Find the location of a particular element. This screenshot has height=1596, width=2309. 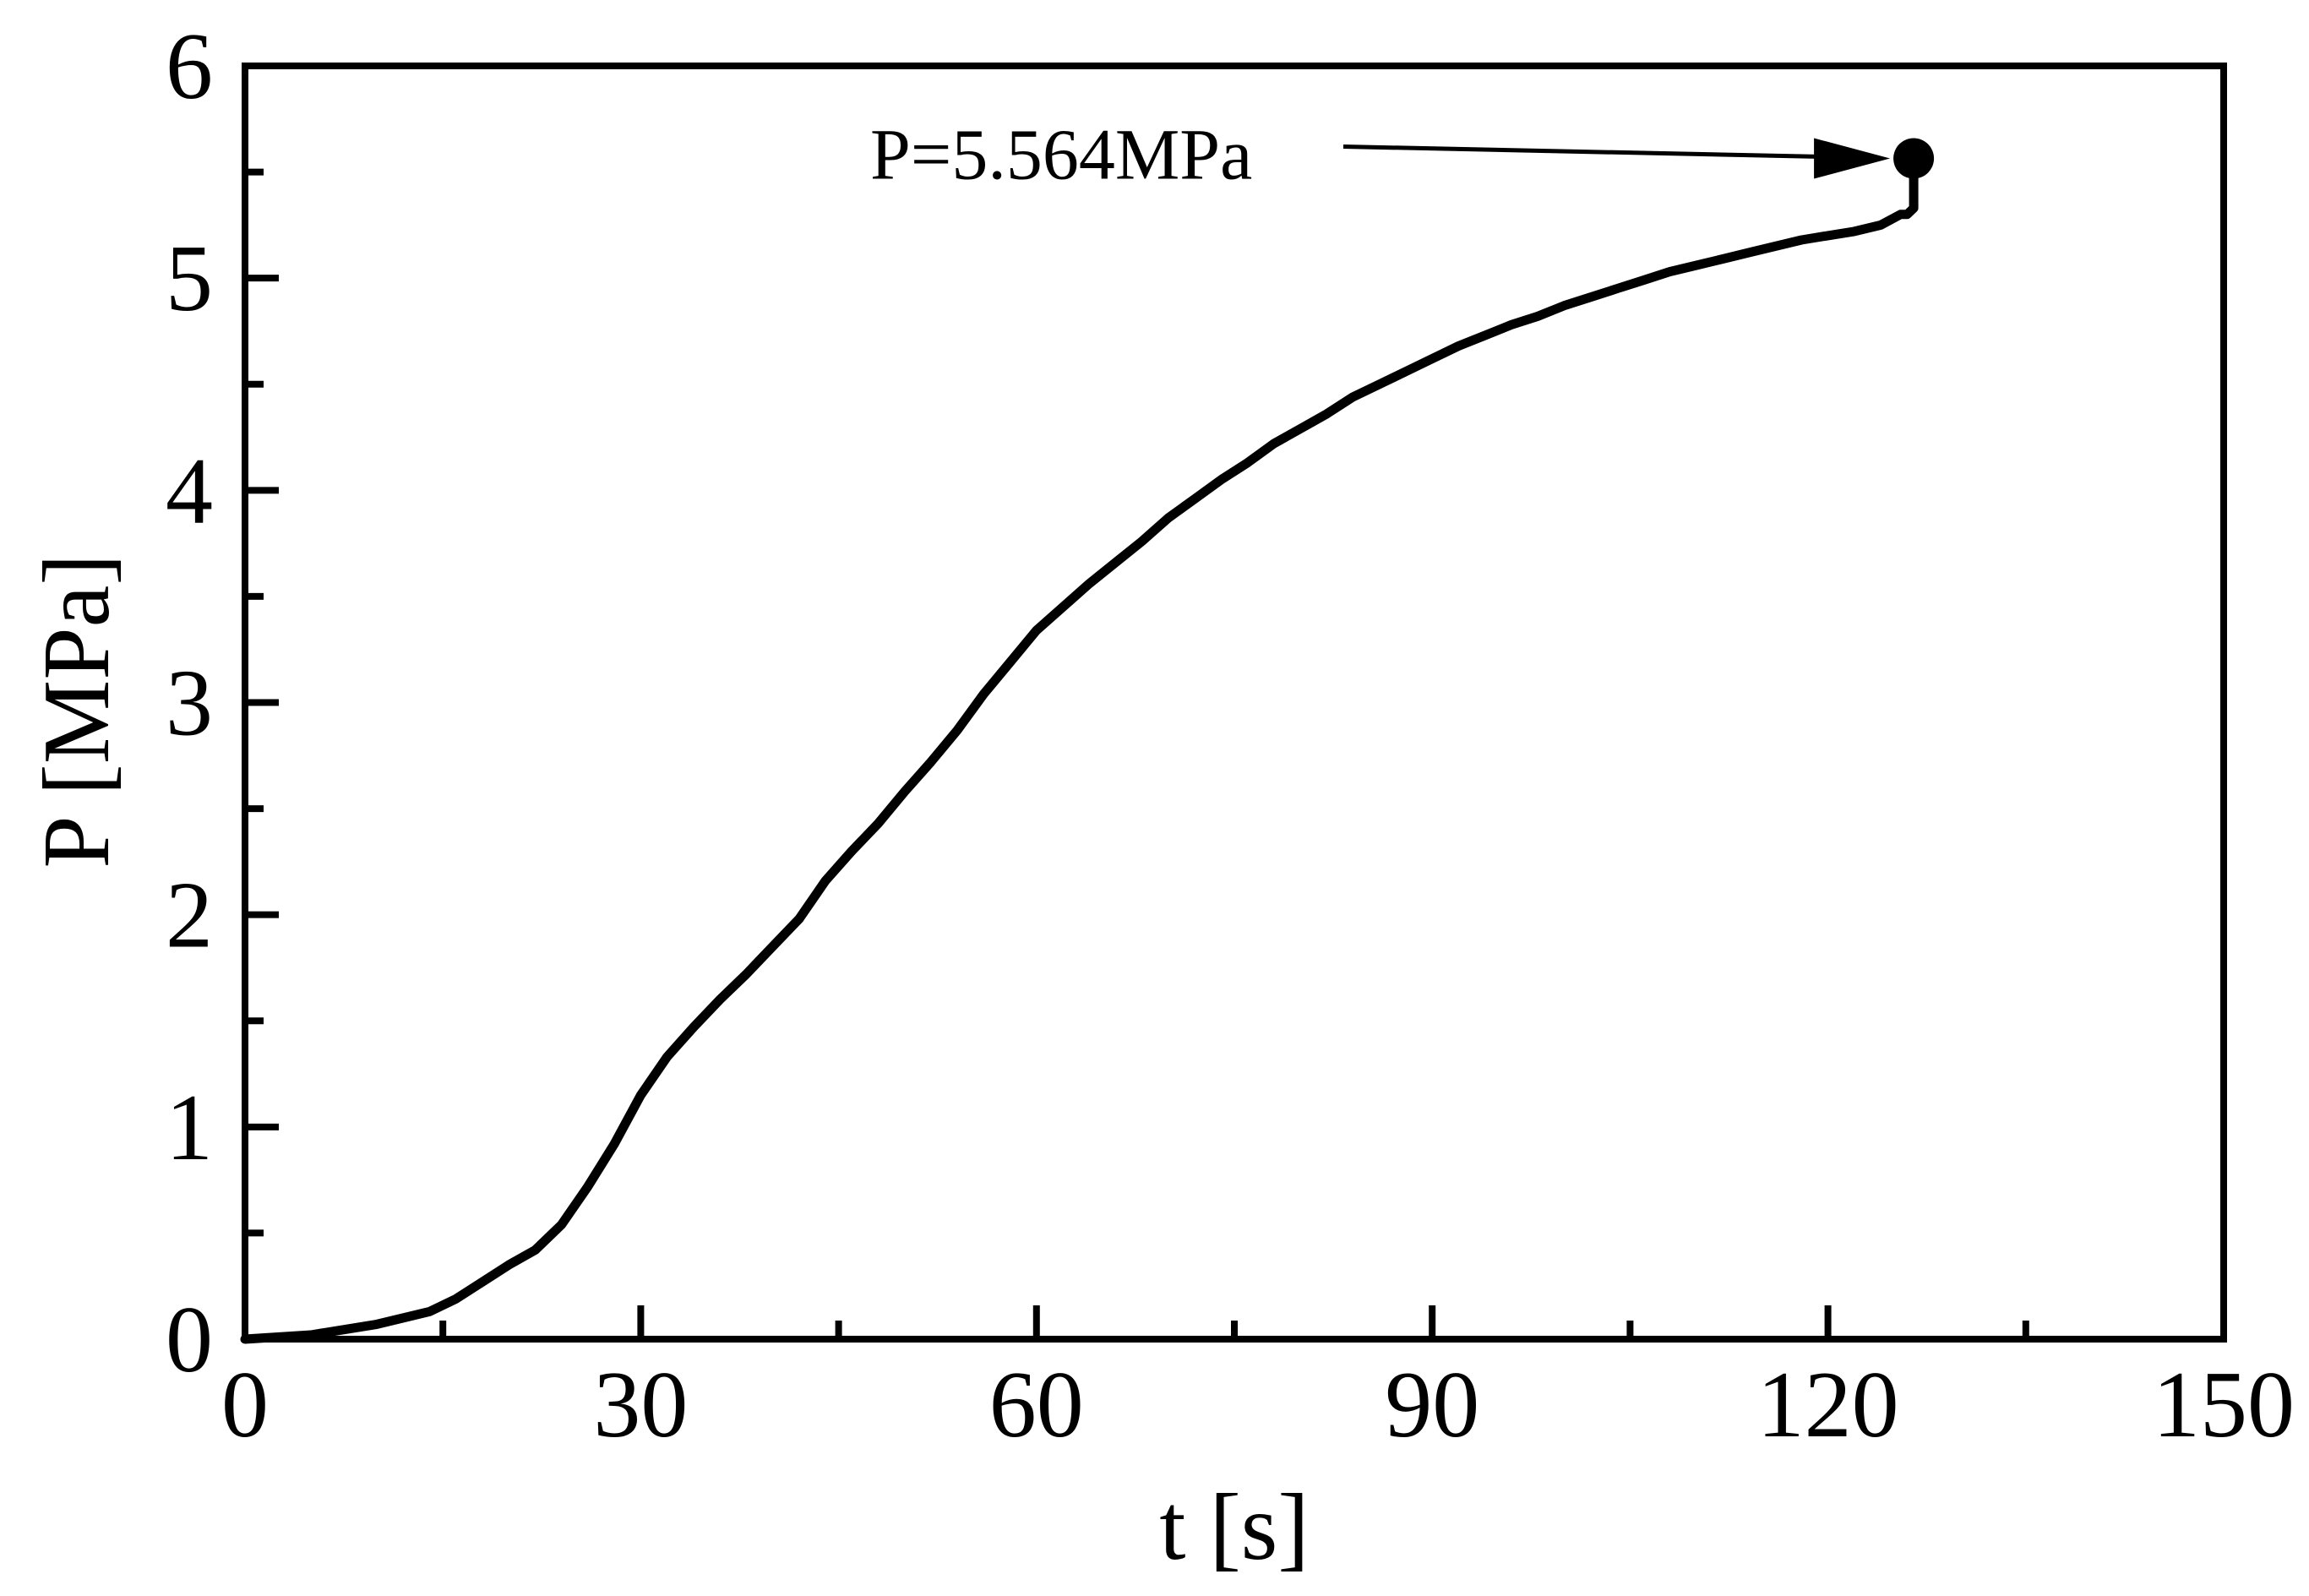

y-axis-title: P [MPa] is located at coordinates (77, 710).